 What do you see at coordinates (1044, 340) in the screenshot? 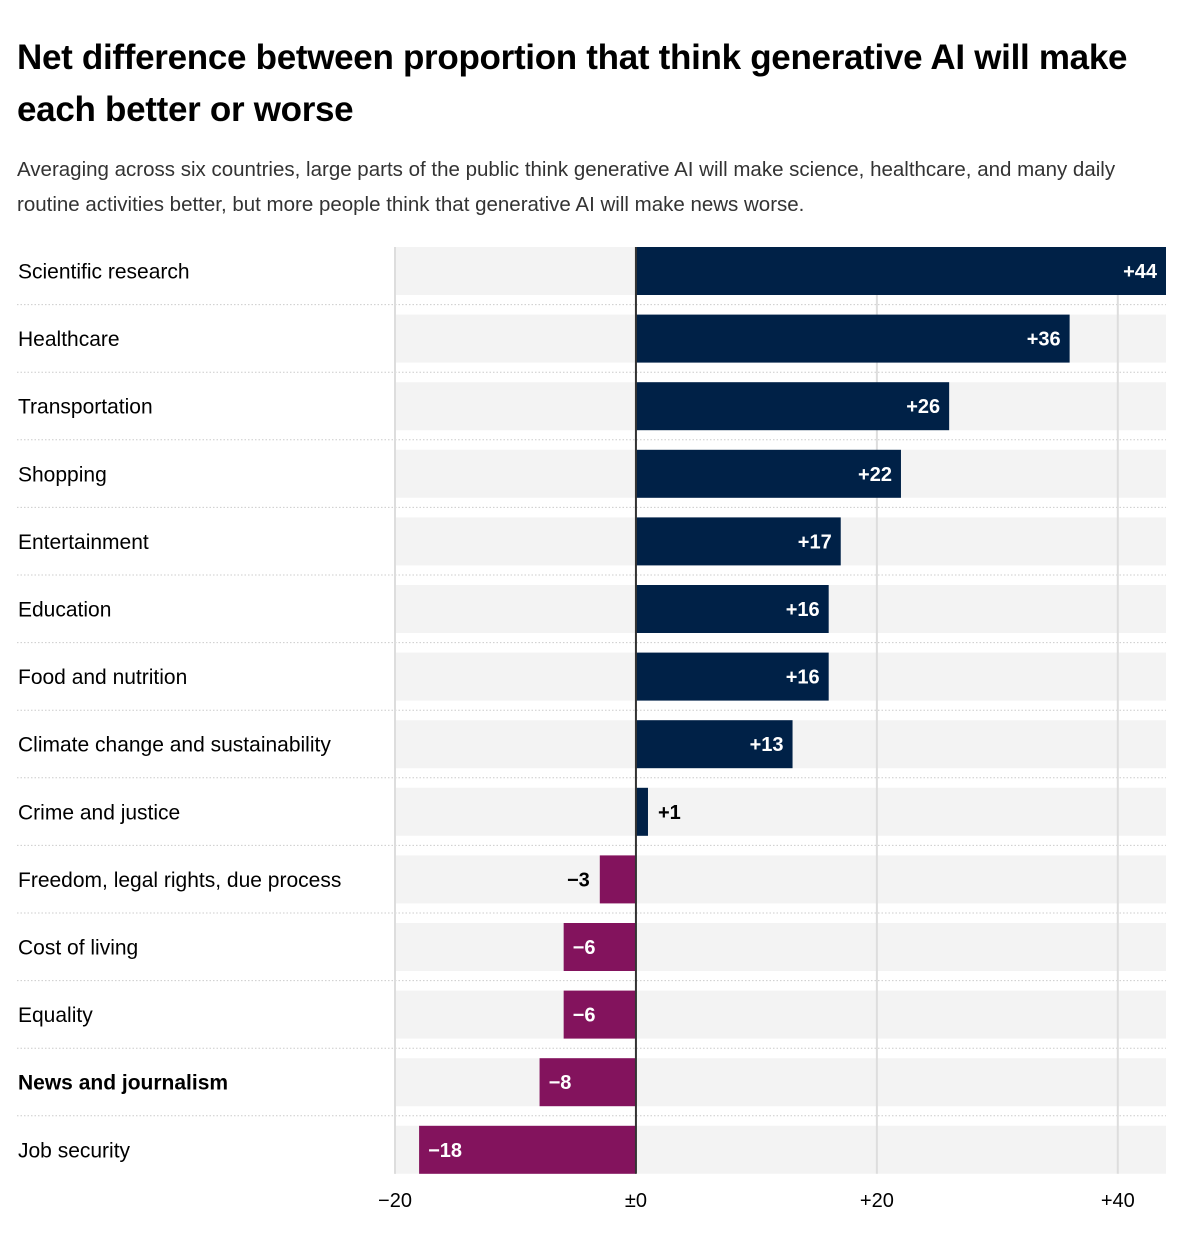
I see `value-label: +36` at bounding box center [1044, 340].